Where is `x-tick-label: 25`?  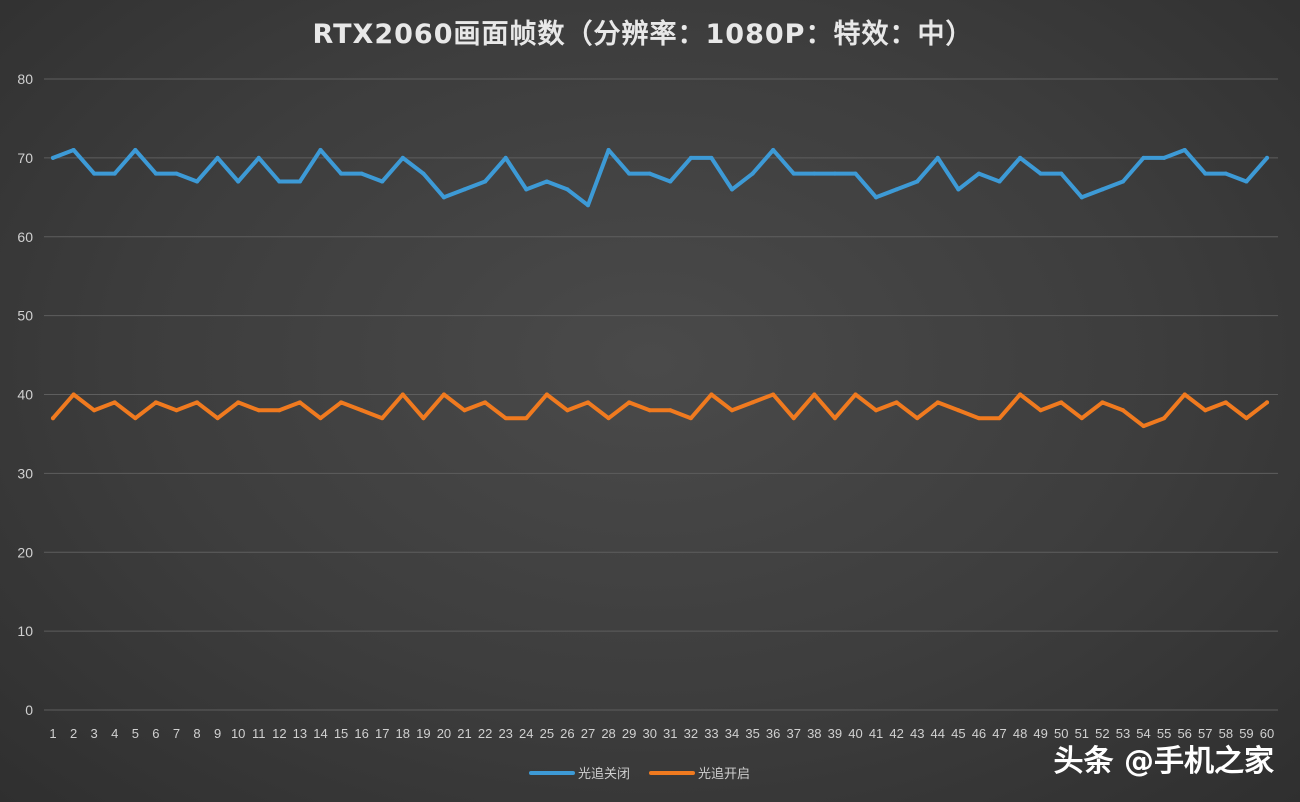 x-tick-label: 25 is located at coordinates (547, 733).